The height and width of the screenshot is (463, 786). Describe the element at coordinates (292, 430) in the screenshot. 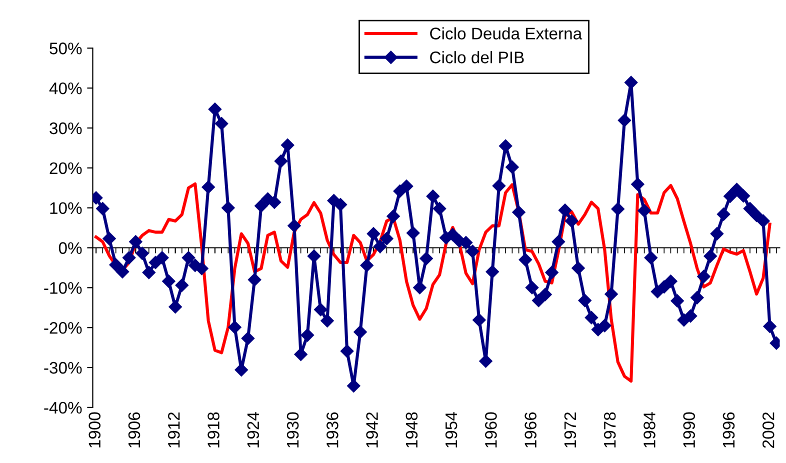

I see `x-tick-label: 1930` at that location.